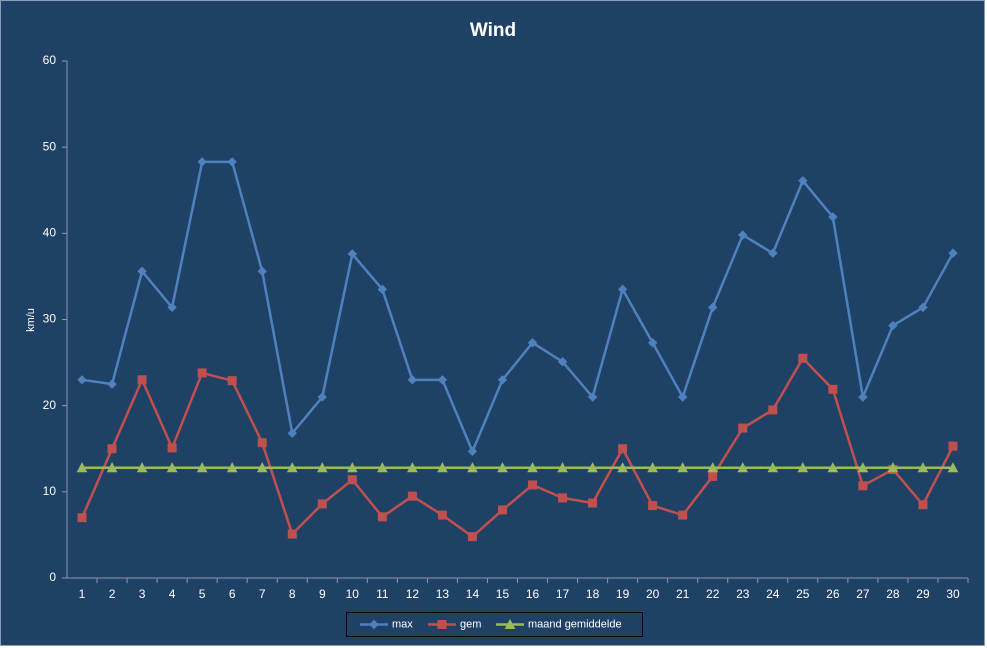  I want to click on legend-label: max, so click(402, 624).